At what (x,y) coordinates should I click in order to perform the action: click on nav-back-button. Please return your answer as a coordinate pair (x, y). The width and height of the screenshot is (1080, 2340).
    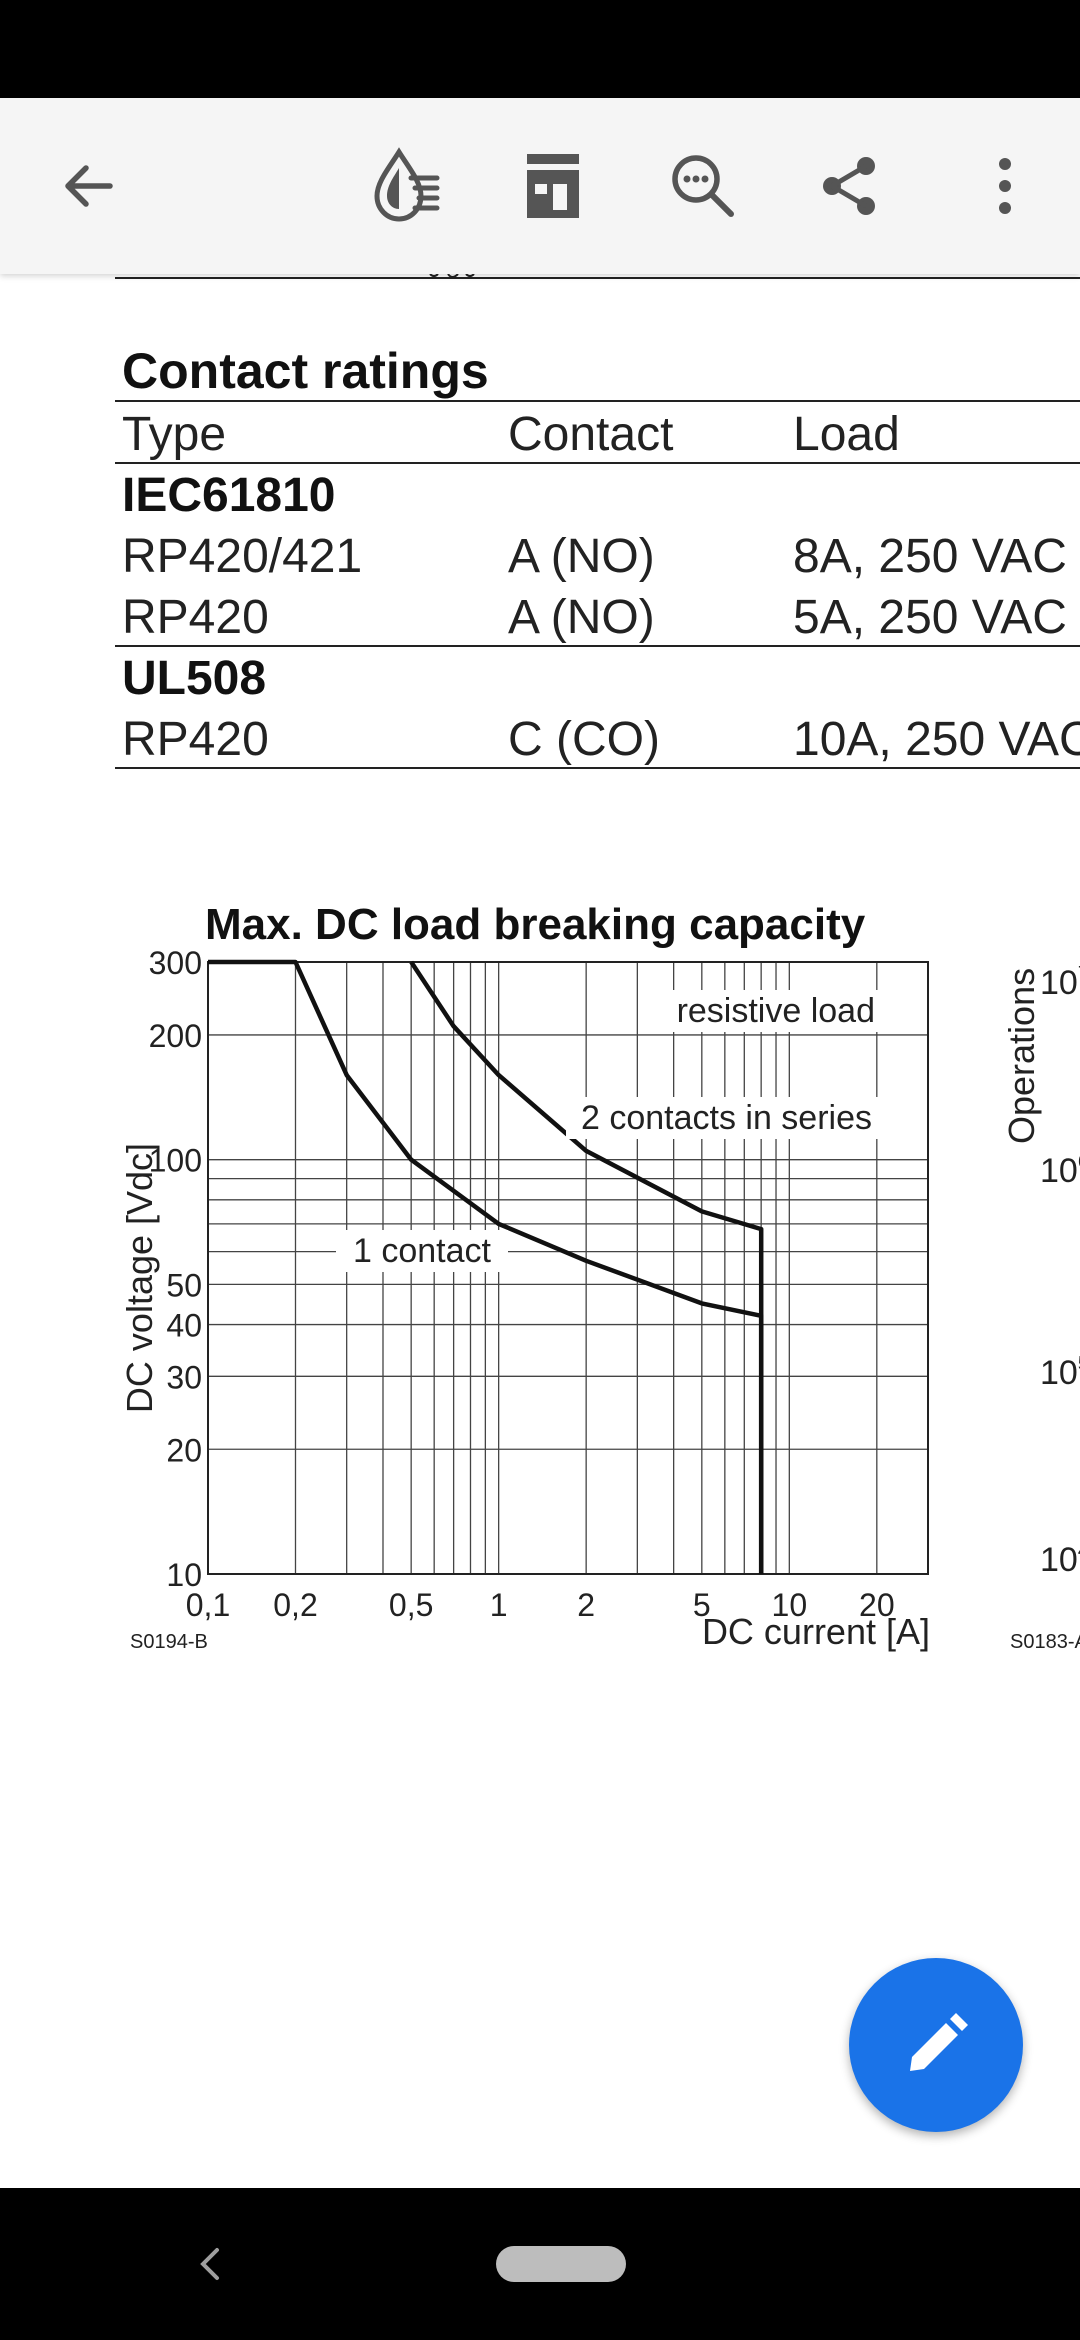
    Looking at the image, I should click on (210, 2264).